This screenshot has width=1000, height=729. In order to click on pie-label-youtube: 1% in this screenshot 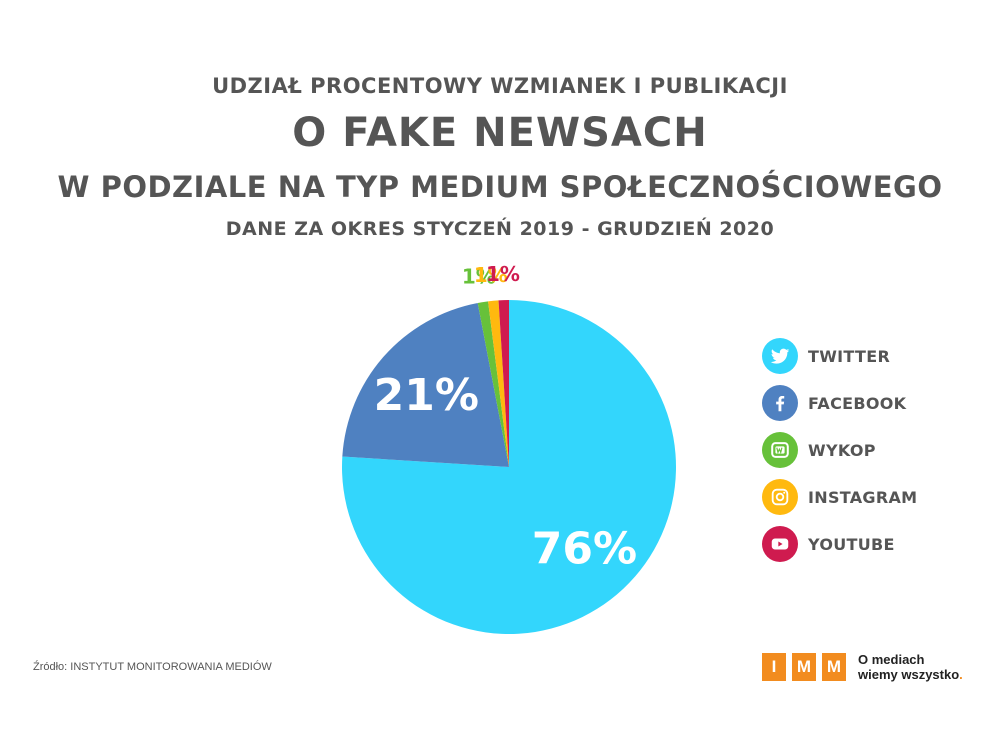, I will do `click(503, 274)`.